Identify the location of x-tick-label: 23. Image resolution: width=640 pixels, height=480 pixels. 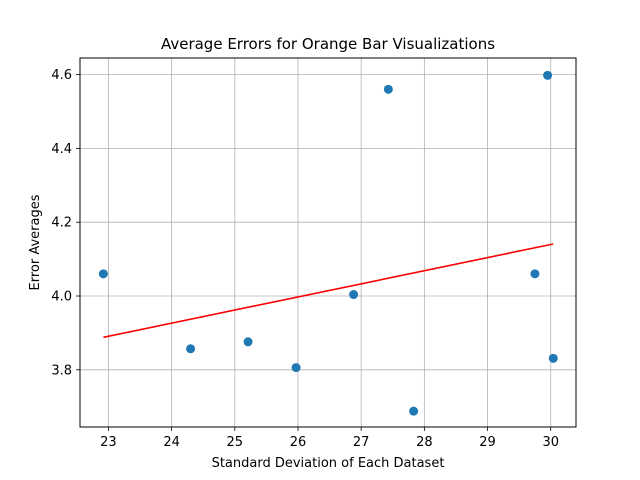
(108, 442).